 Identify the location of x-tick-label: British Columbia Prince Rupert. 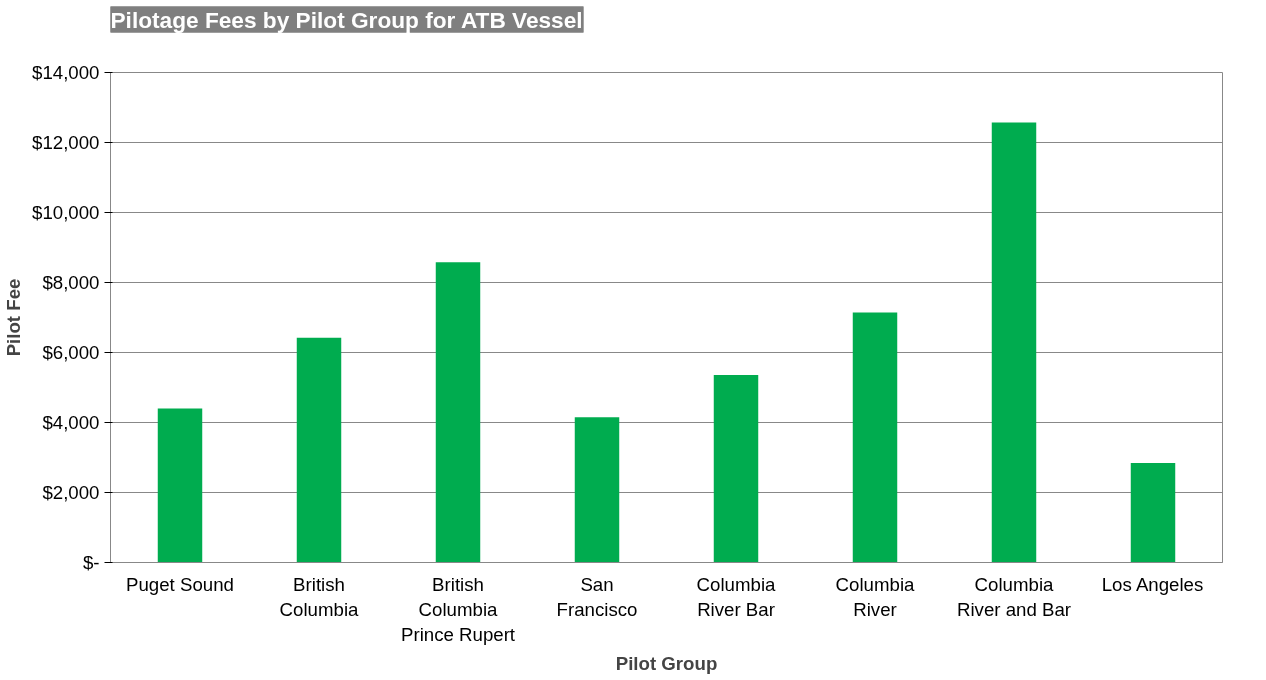
(458, 609).